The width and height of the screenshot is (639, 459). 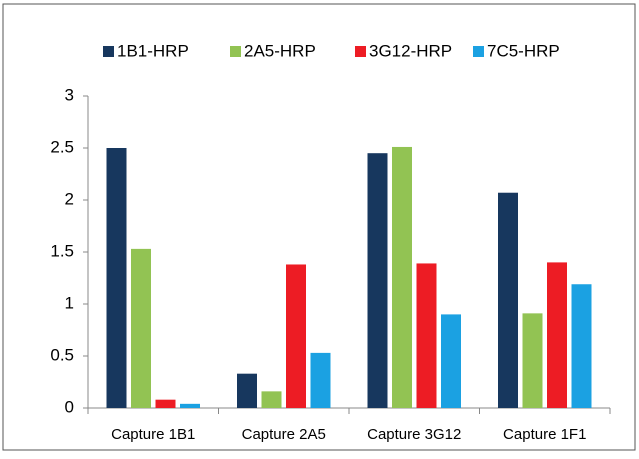 What do you see at coordinates (69, 198) in the screenshot?
I see `y-tick-label: 2` at bounding box center [69, 198].